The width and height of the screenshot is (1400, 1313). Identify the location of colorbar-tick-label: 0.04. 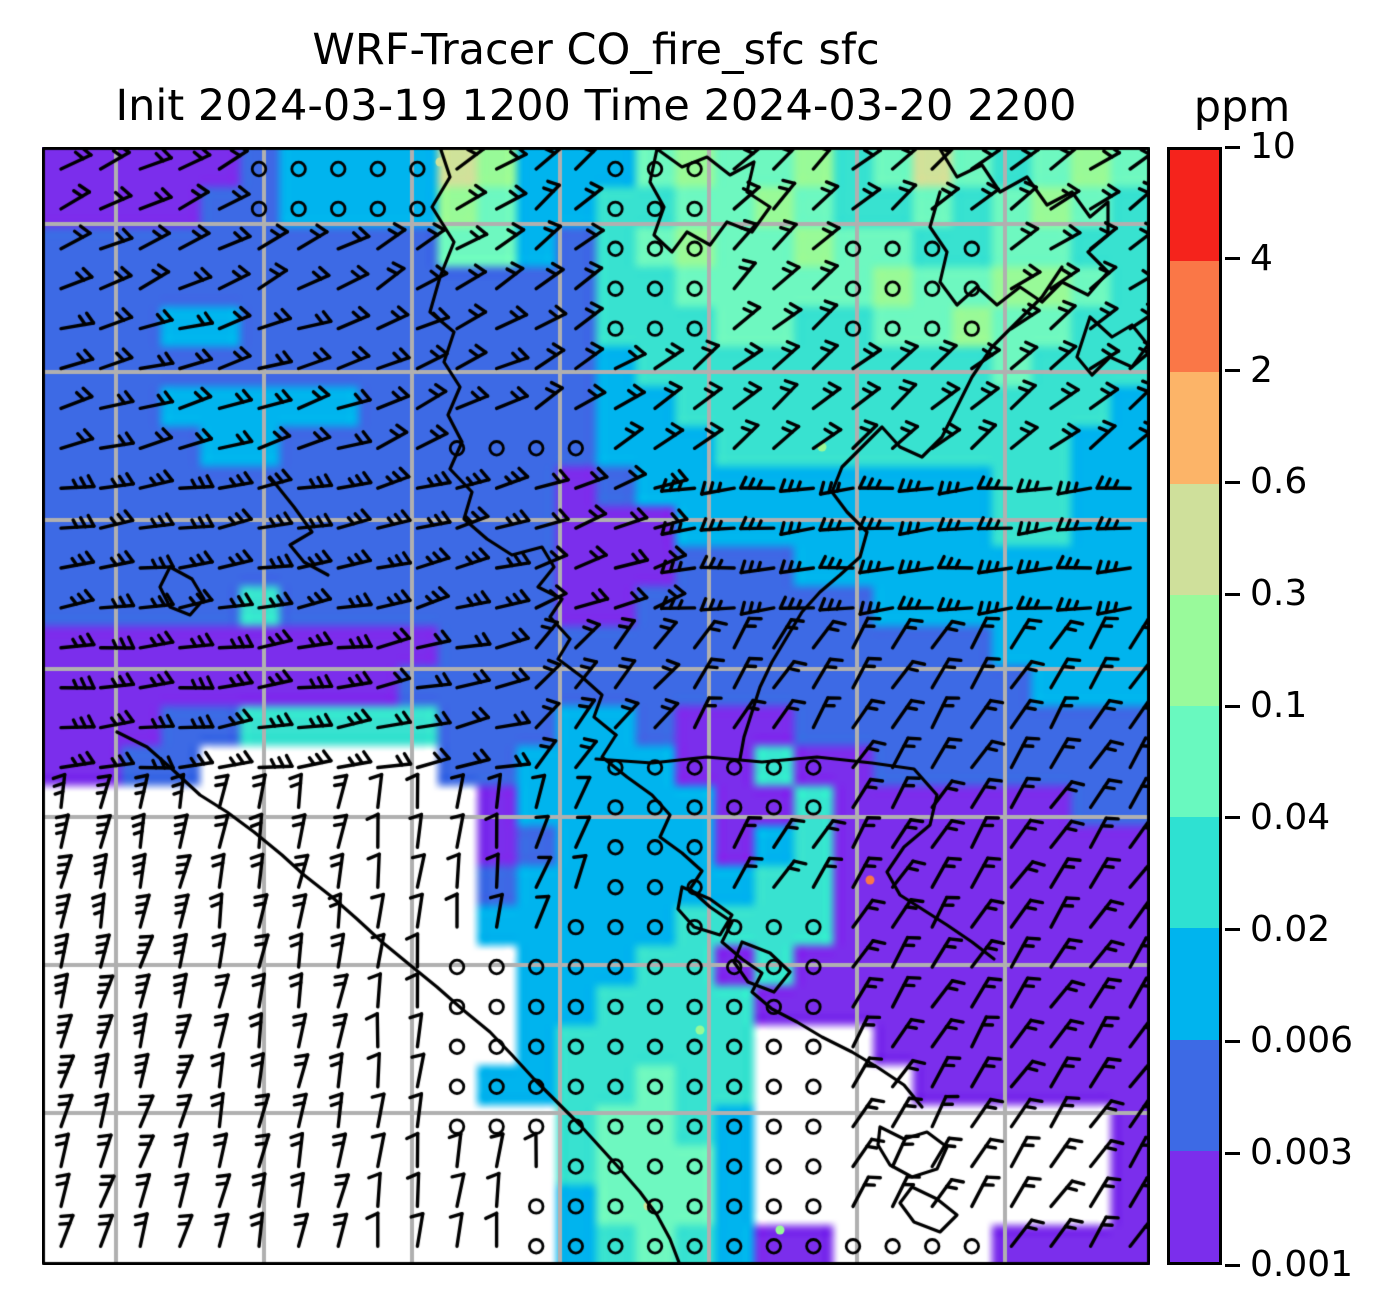
(1290, 817).